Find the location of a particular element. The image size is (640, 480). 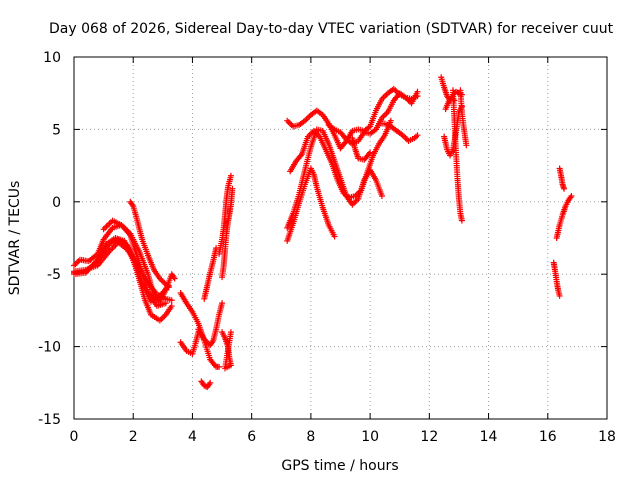

y-axis-label: SDTVAR / TECUs is located at coordinates (15, 238).